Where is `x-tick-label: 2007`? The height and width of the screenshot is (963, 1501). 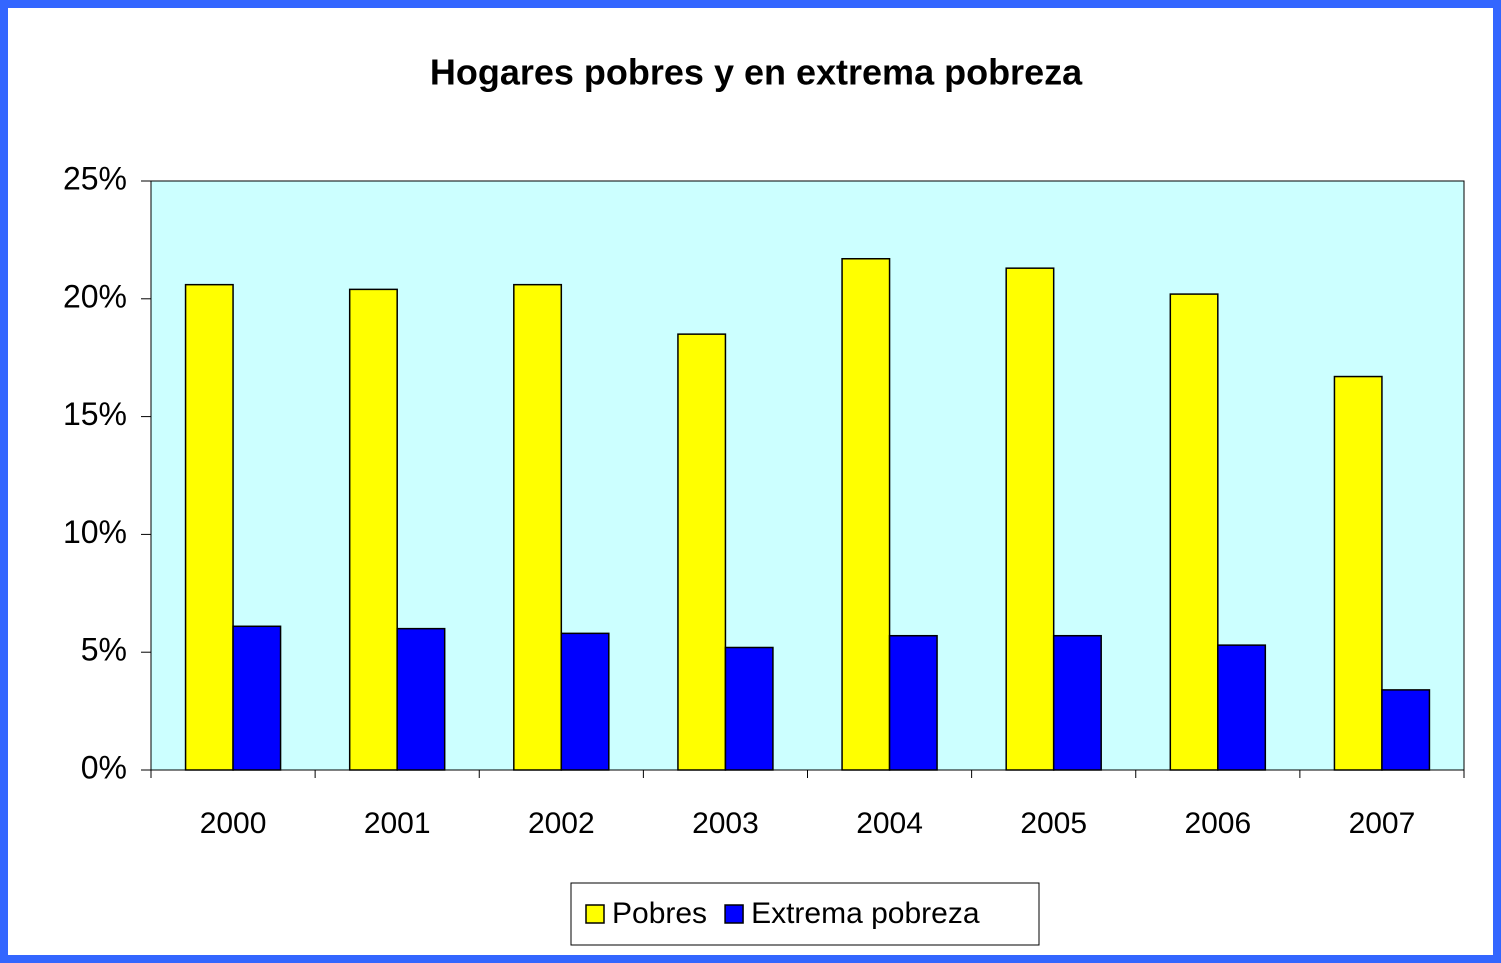 x-tick-label: 2007 is located at coordinates (1382, 823).